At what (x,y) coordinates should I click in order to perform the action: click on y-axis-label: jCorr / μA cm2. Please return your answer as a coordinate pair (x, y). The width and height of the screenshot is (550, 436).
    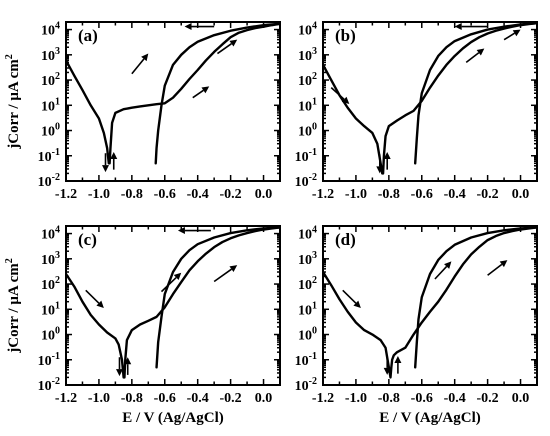
    Looking at the image, I should click on (13, 305).